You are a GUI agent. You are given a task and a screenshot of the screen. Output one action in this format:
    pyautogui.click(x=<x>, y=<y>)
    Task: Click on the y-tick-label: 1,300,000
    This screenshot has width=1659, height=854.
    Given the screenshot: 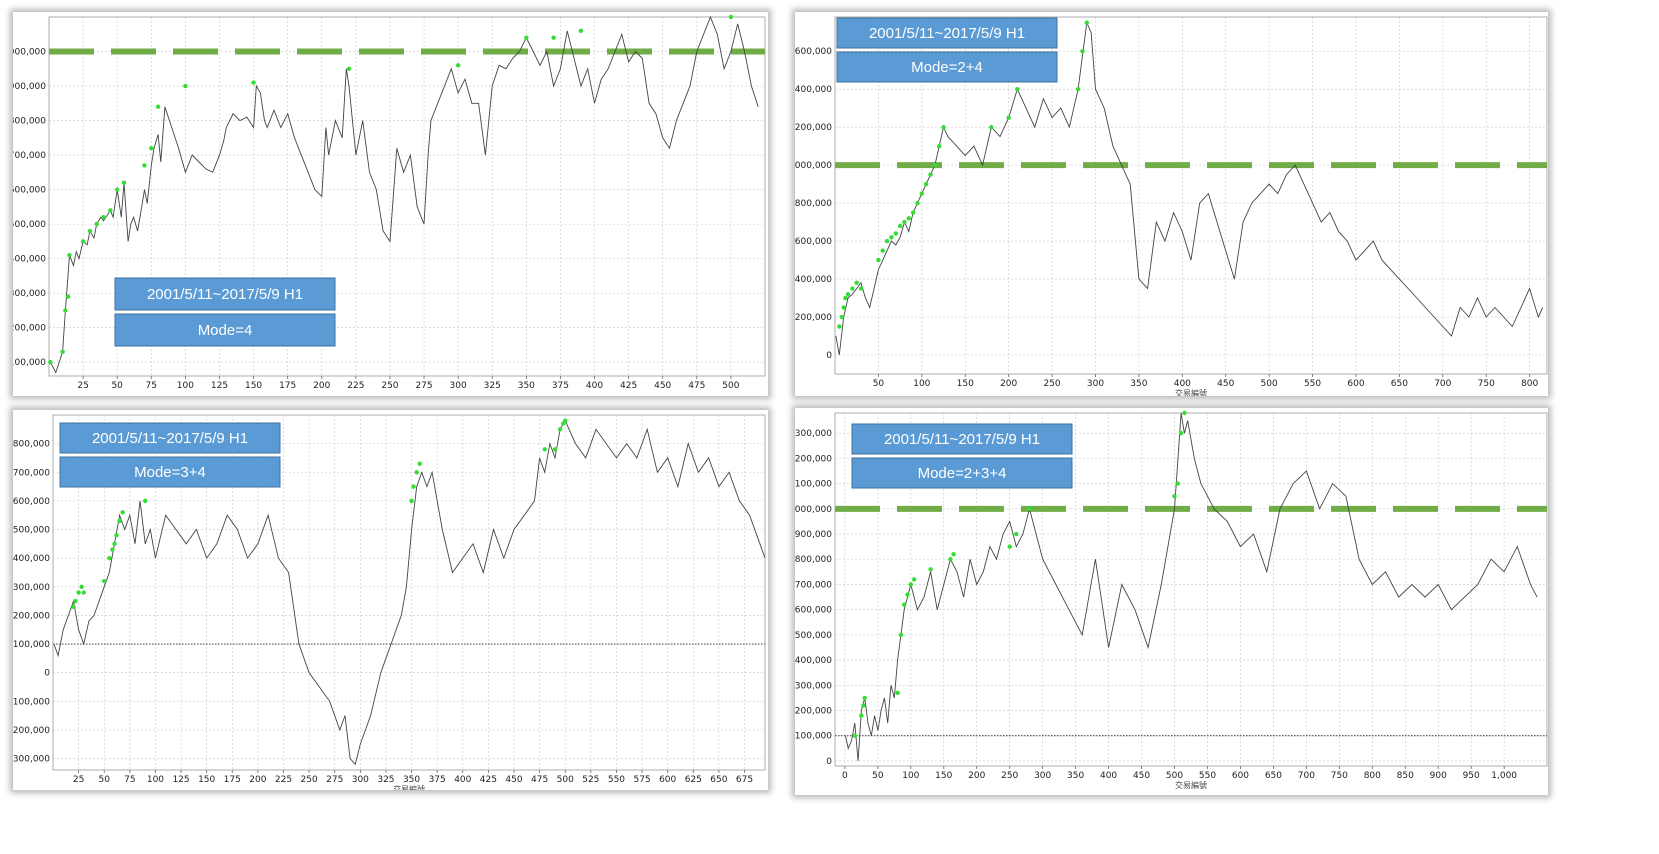 What is the action you would take?
    pyautogui.click(x=813, y=434)
    